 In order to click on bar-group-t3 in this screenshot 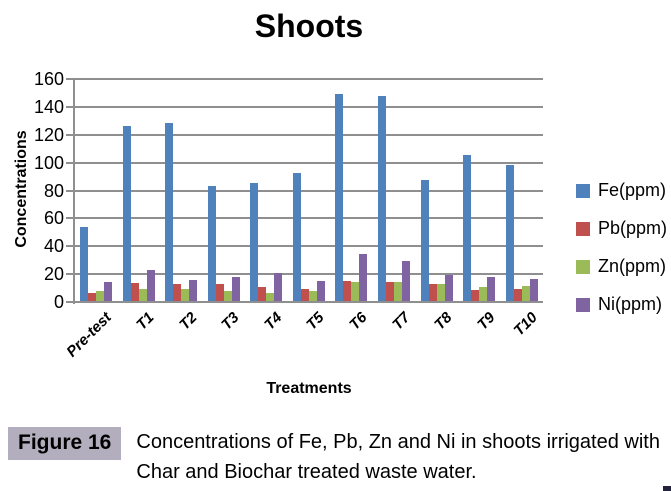, I will do `click(223, 243)`.